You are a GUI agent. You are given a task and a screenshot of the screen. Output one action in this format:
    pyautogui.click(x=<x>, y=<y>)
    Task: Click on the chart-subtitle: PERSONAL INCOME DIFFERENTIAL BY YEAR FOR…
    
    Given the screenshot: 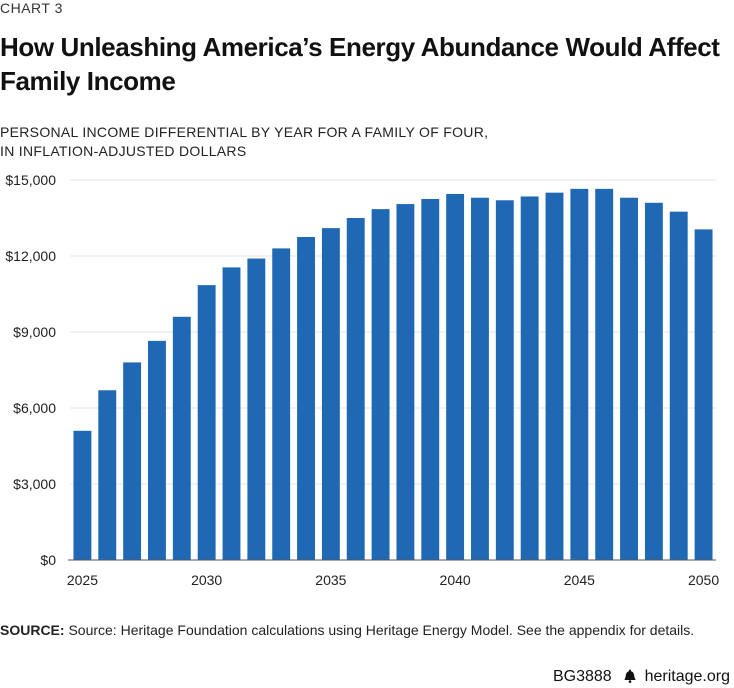 What is the action you would take?
    pyautogui.click(x=360, y=142)
    